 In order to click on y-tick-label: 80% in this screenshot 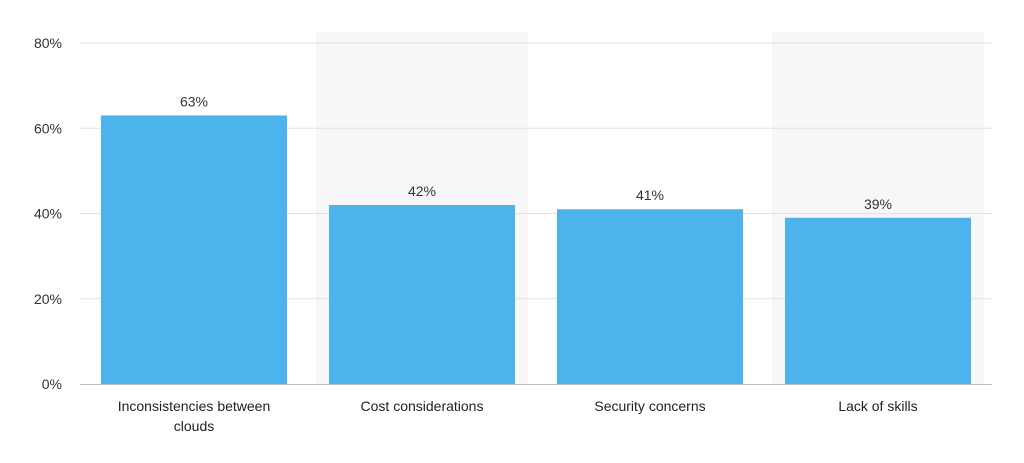, I will do `click(48, 43)`.